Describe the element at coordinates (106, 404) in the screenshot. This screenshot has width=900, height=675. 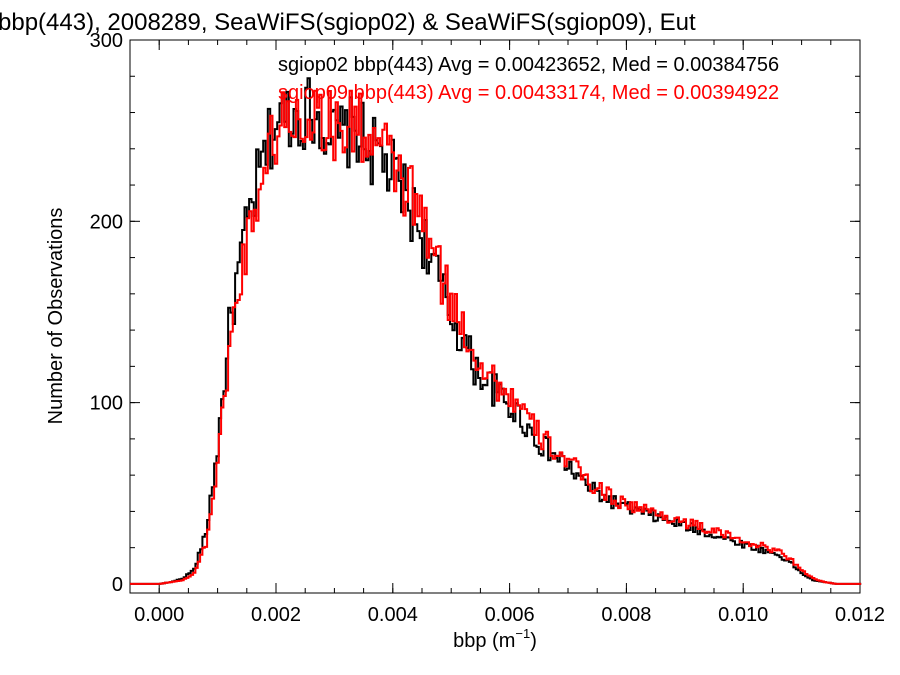
I see `y-tick-label: 100` at that location.